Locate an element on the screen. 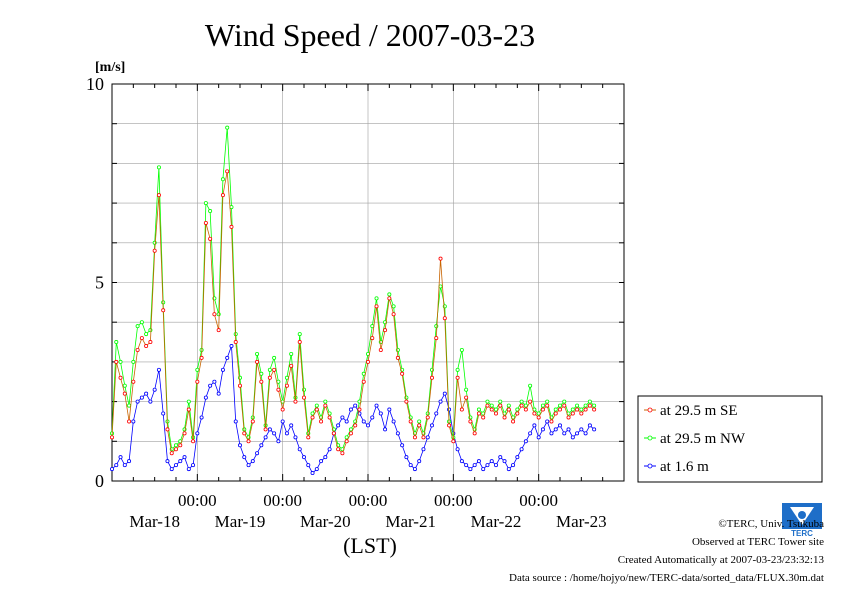 Image resolution: width=842 pixels, height=595 pixels. chart-title: Wind Speed / 2007-03-23 is located at coordinates (370, 35).